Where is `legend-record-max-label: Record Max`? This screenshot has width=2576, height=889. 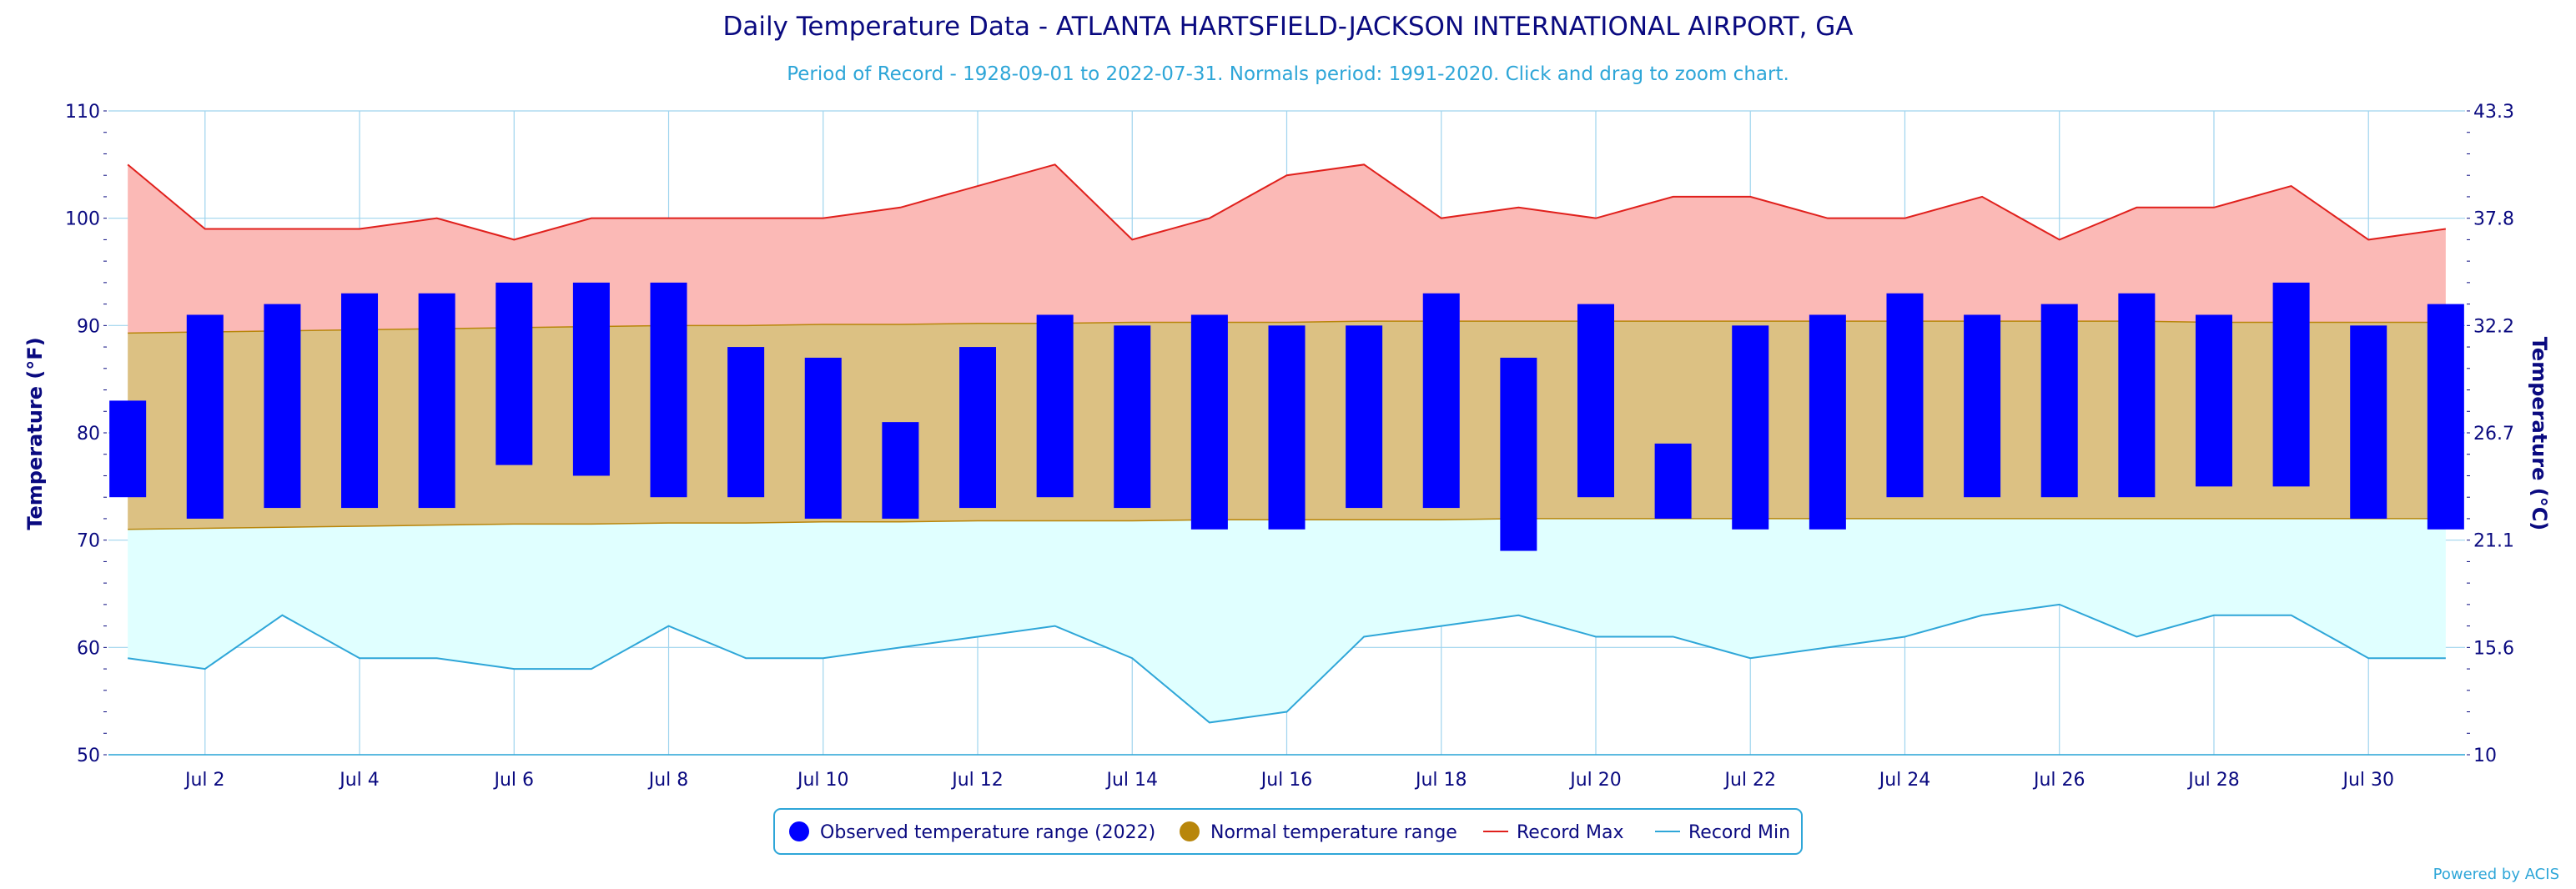
legend-record-max-label: Record Max is located at coordinates (1570, 832).